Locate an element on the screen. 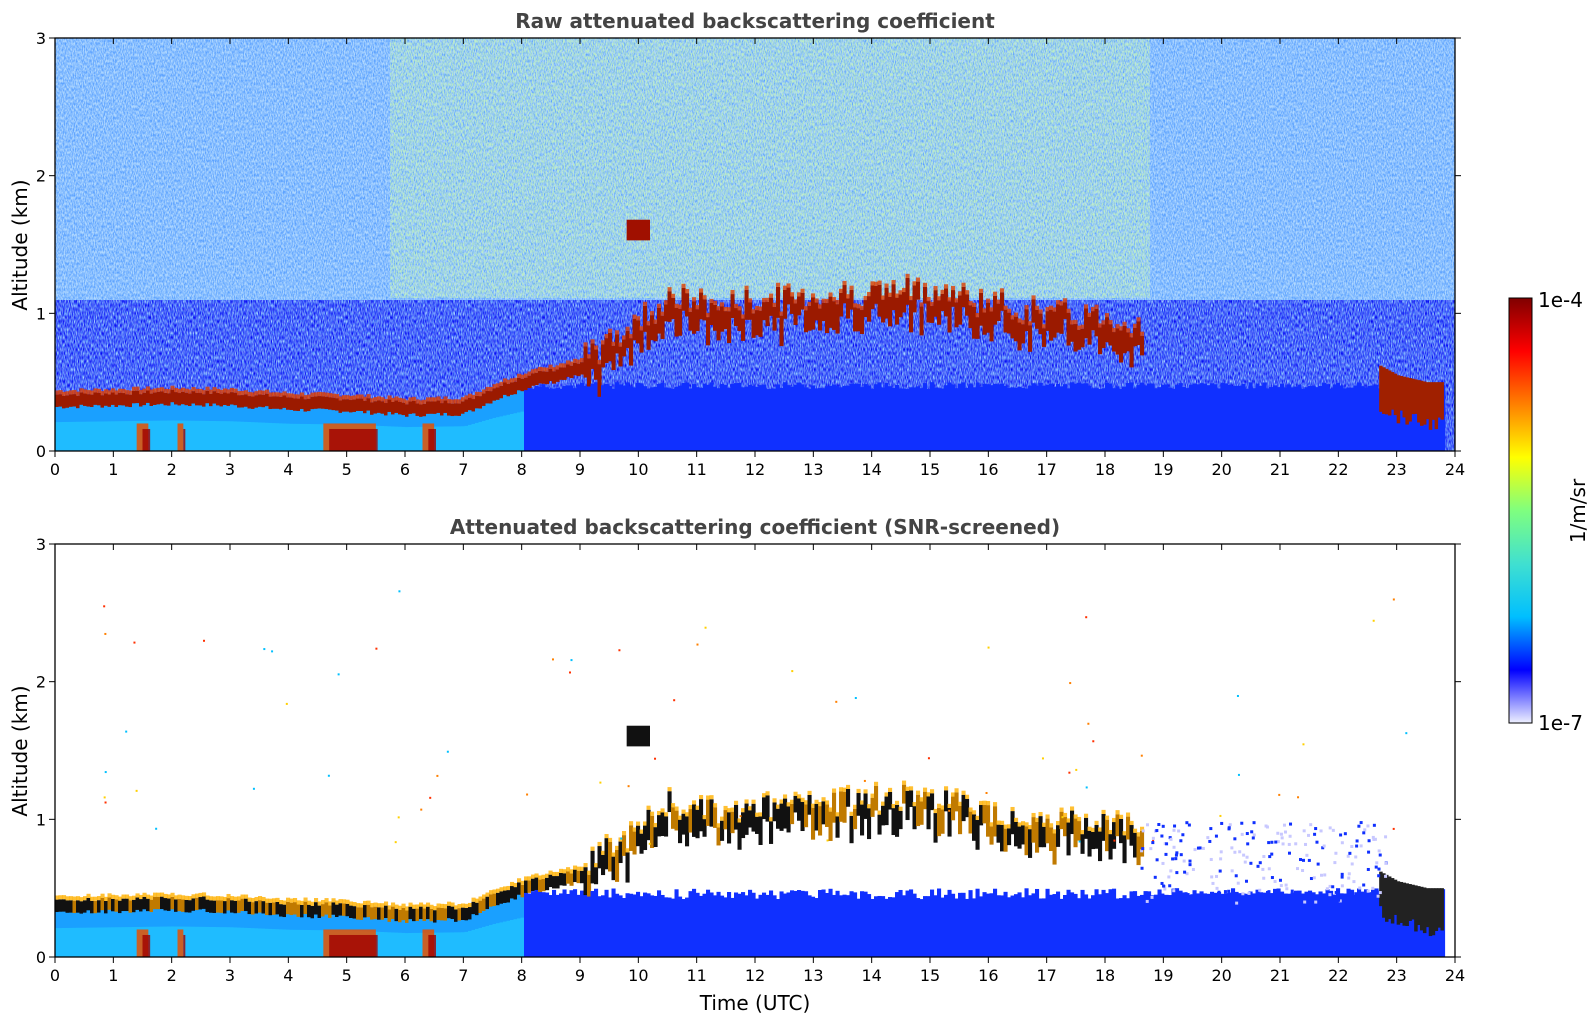 This screenshot has height=1020, width=1595. x-tick-label: 1 is located at coordinates (113, 975).